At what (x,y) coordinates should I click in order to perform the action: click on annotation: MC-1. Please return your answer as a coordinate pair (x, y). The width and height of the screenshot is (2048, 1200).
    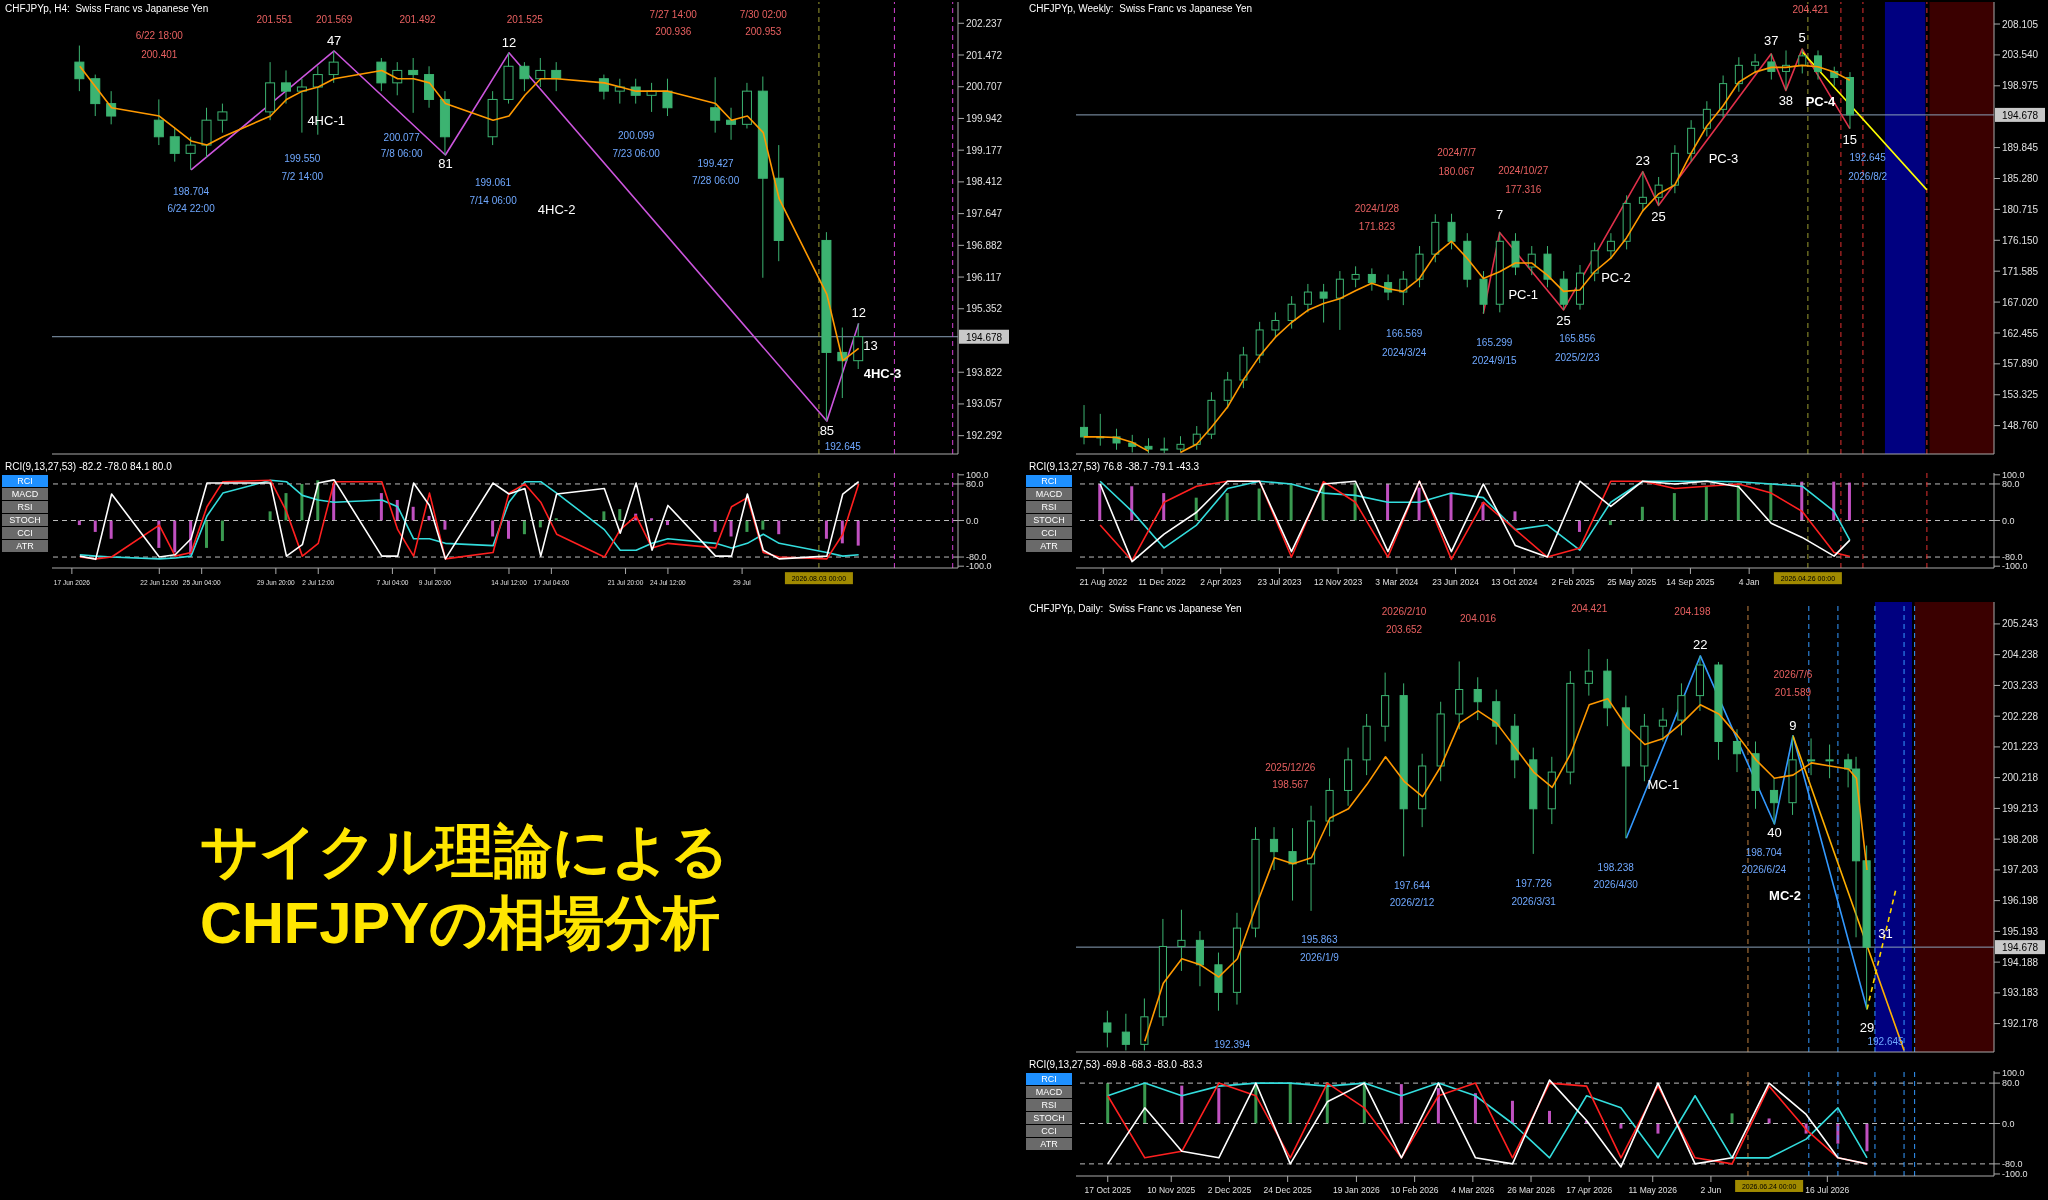
    Looking at the image, I should click on (1663, 785).